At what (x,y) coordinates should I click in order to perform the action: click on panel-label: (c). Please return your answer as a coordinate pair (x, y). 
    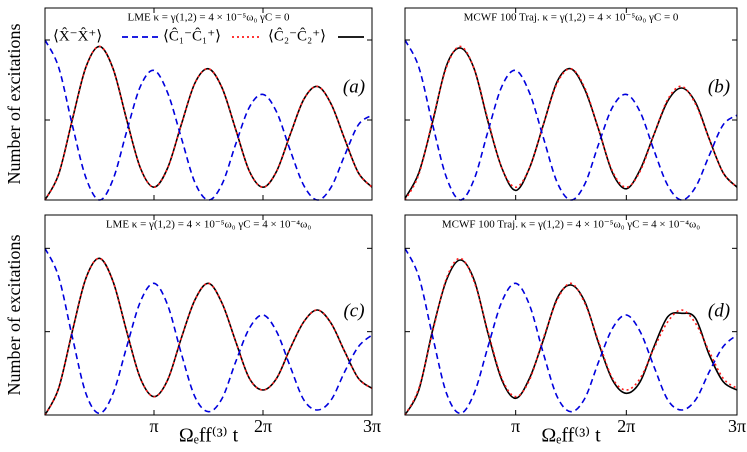
    Looking at the image, I should click on (353, 310).